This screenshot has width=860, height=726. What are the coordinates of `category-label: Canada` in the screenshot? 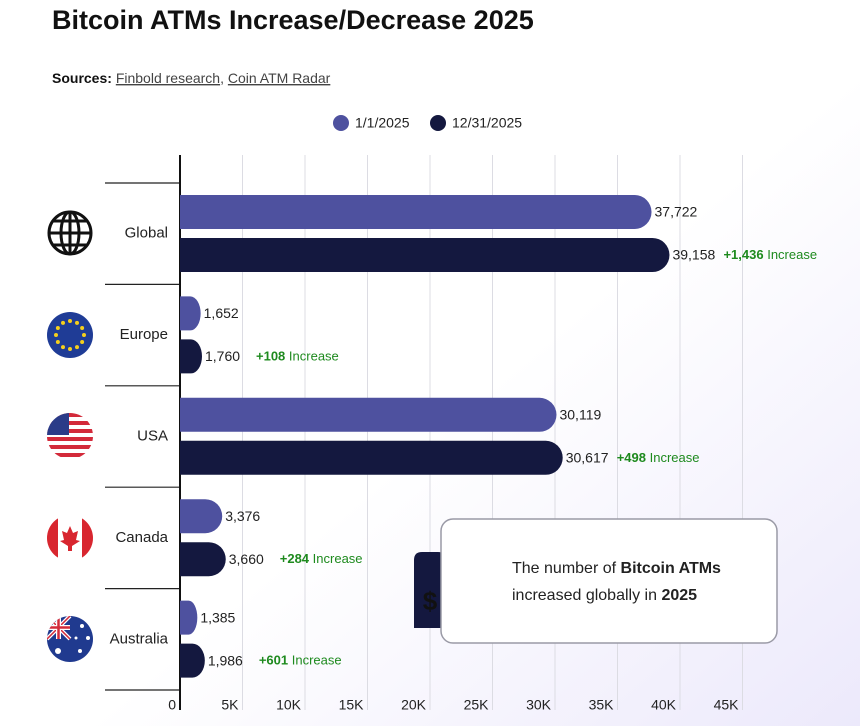 It's located at (141, 537).